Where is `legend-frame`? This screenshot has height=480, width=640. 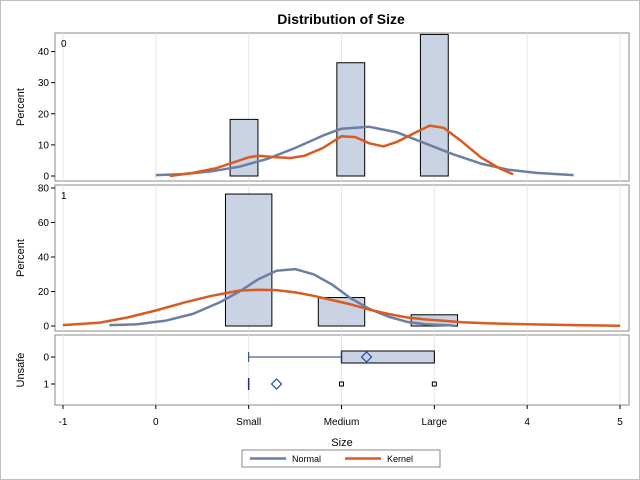 legend-frame is located at coordinates (341, 458).